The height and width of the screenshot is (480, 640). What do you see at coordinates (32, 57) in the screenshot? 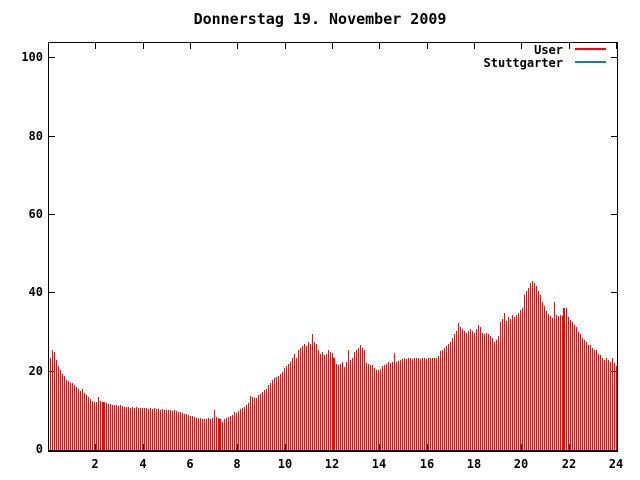
I see `y-tick-label: 100` at bounding box center [32, 57].